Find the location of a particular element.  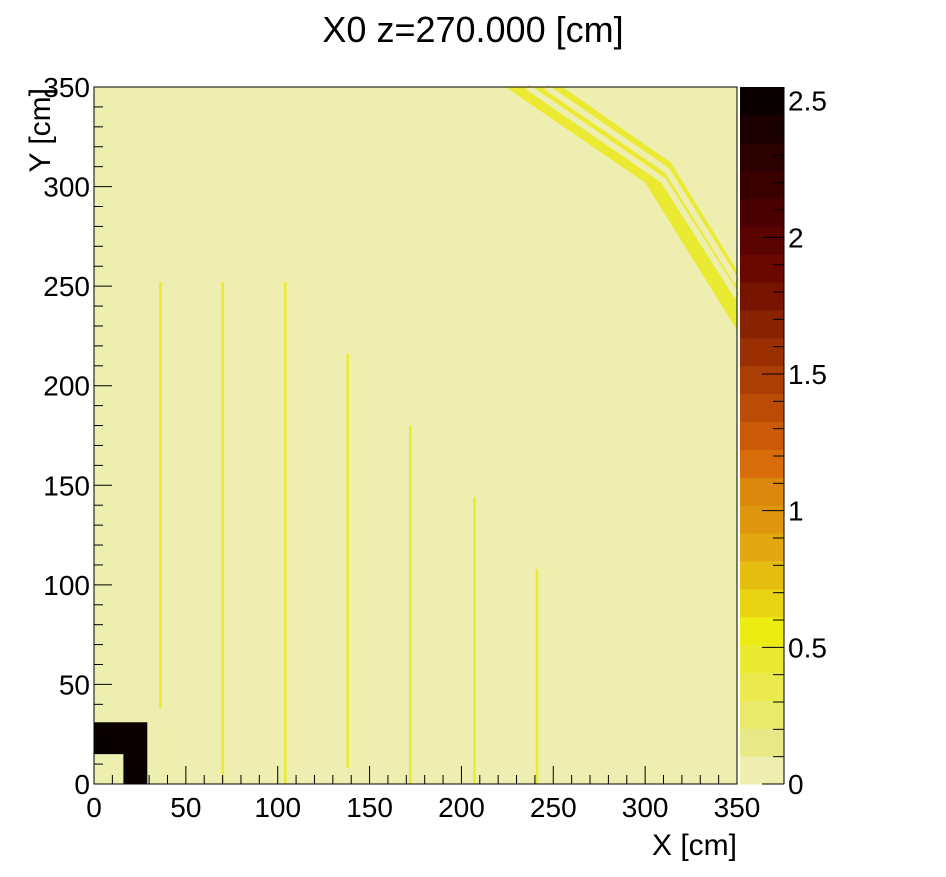

chart-title: X0 z=270.000 [cm] is located at coordinates (472, 29).